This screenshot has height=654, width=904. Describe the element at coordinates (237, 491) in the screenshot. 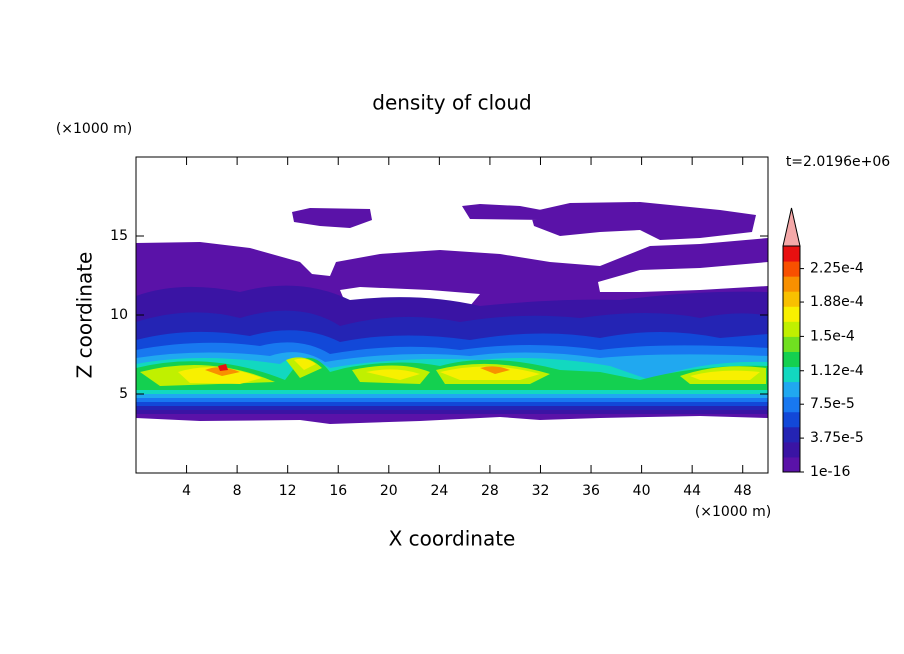

I see `x-tick-label: 8` at that location.